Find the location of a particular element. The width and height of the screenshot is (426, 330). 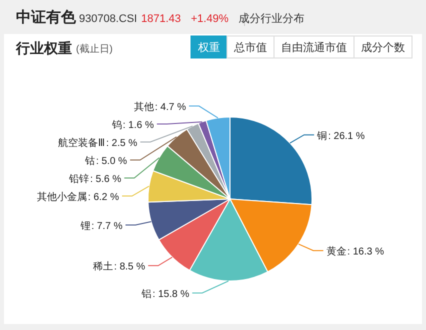

slice-label: 航空装备Ⅲ is located at coordinates (82, 143).